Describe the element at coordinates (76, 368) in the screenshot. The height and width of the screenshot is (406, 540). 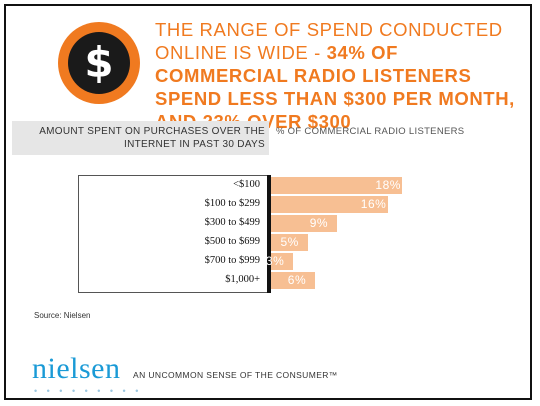
I see `nielsen-logo: nielsen` at that location.